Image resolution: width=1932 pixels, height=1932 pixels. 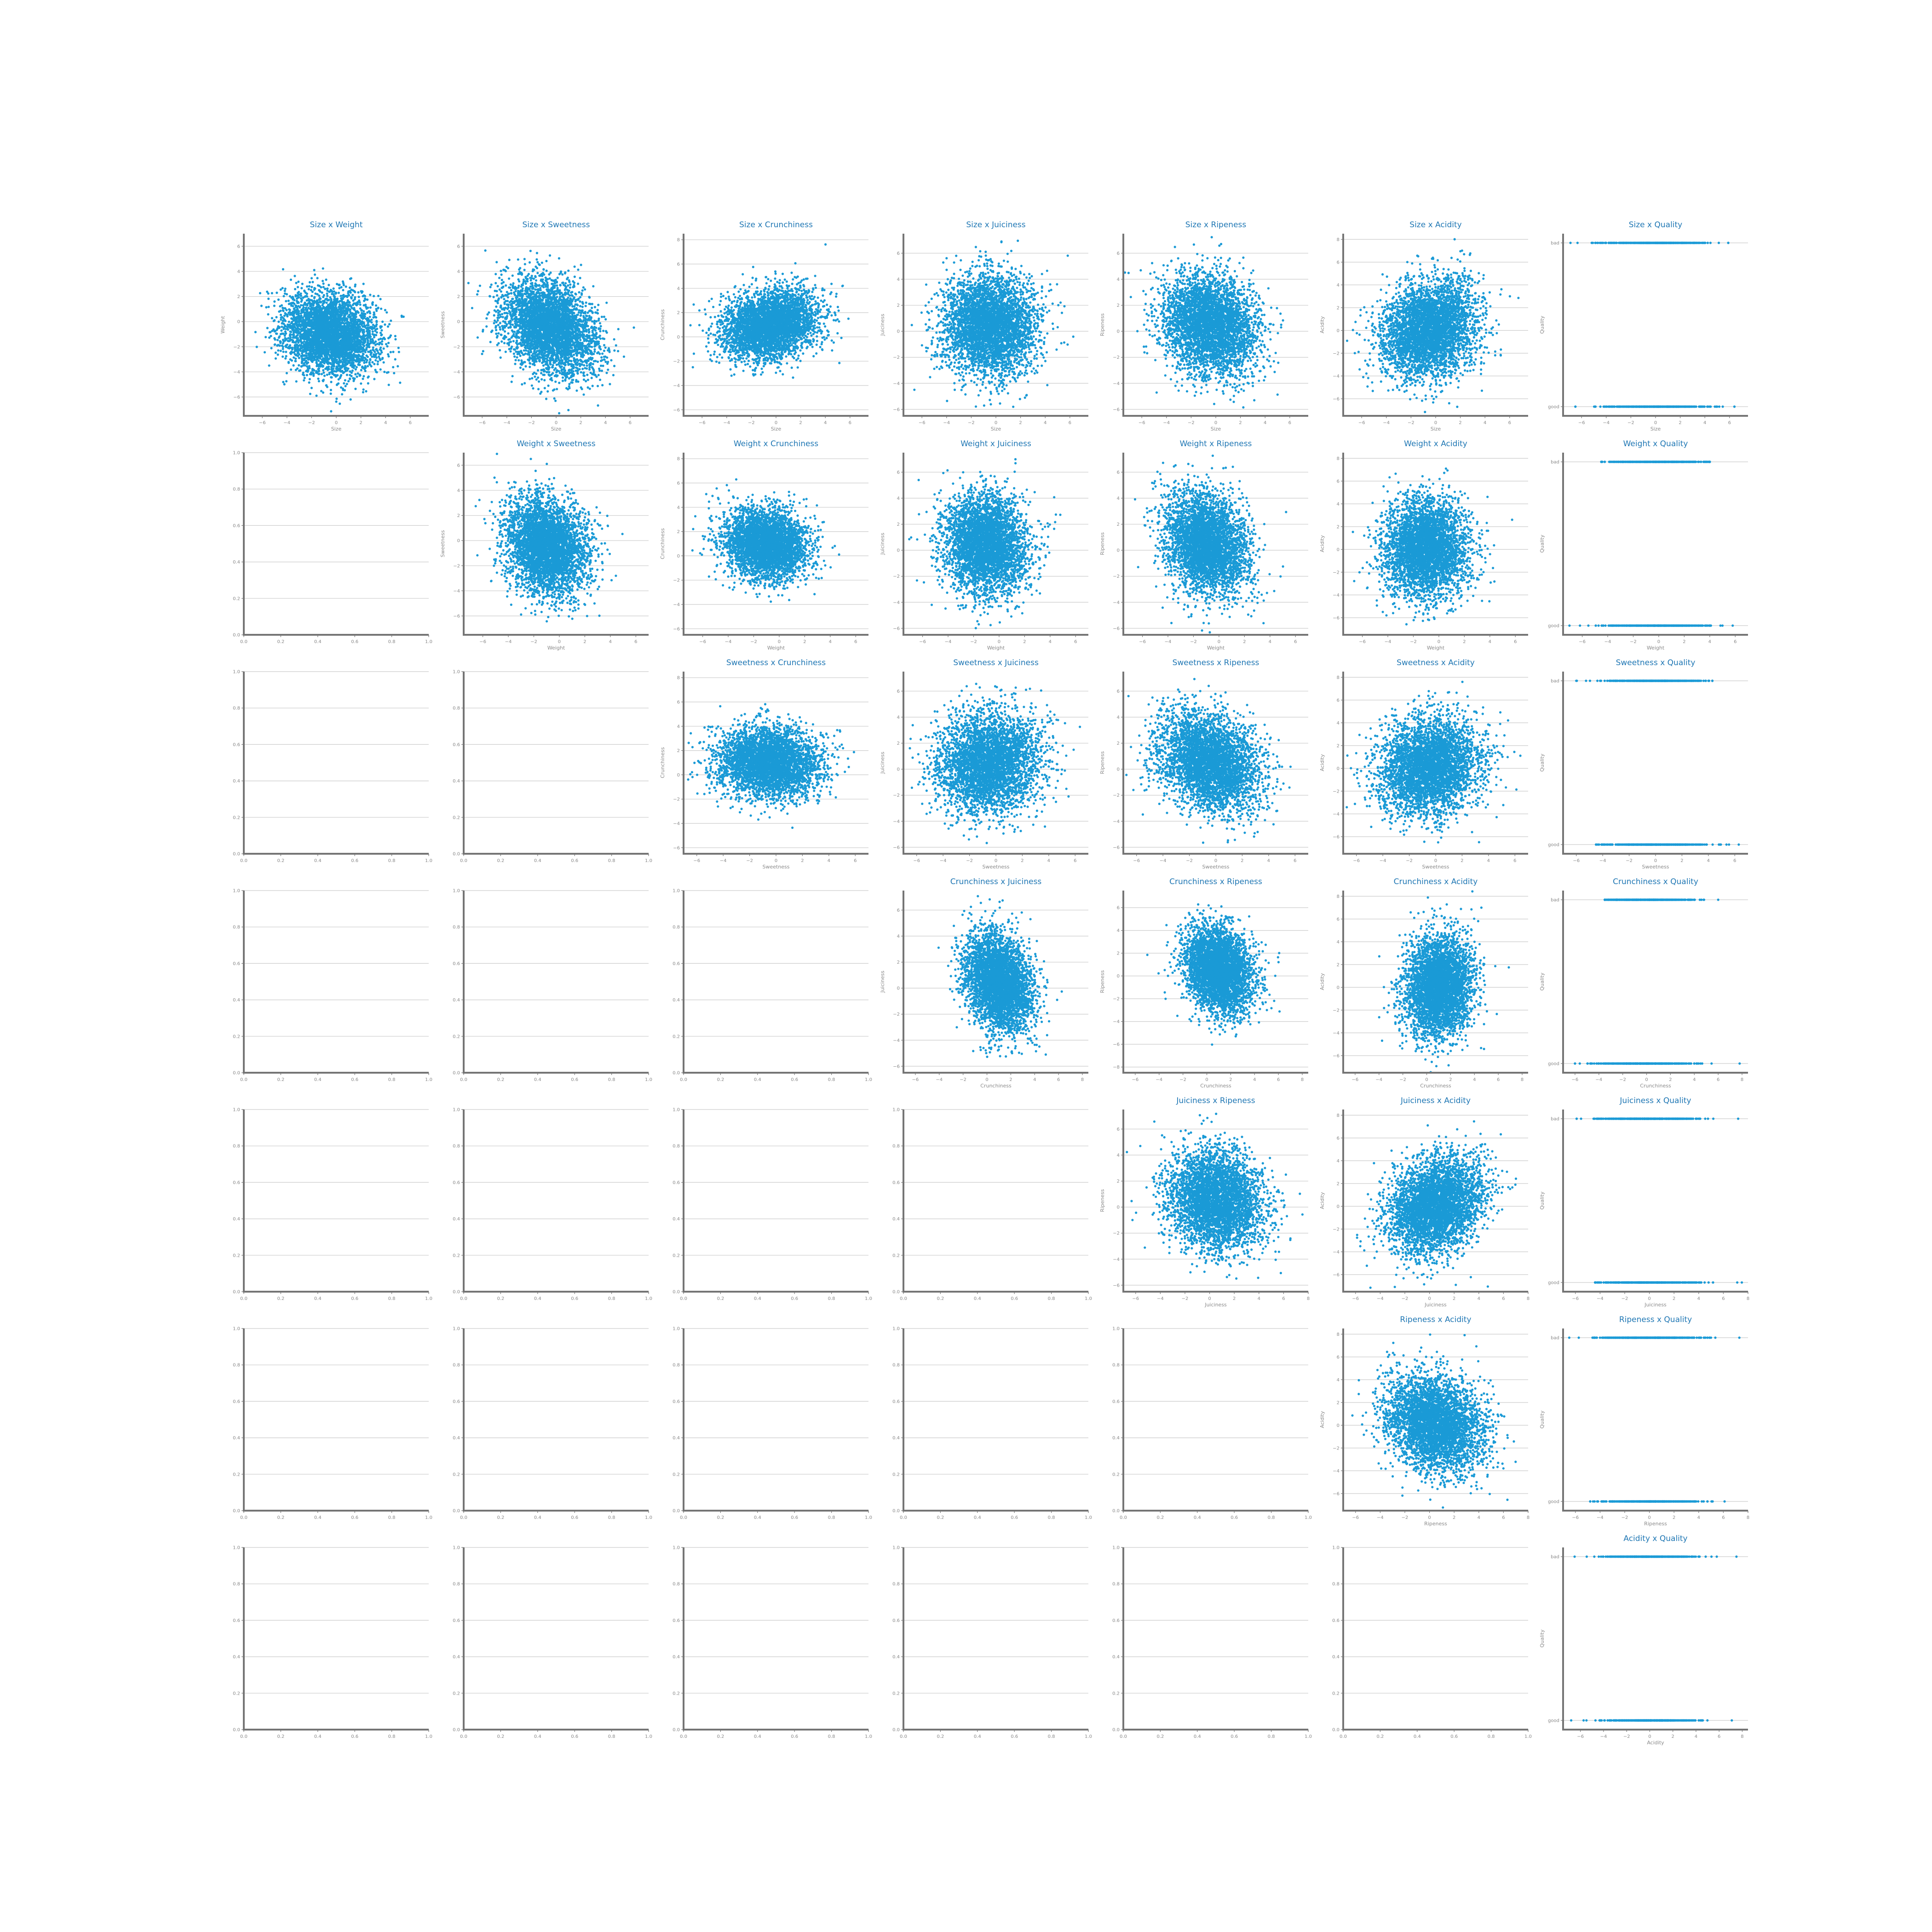 I want to click on x-tick-label: 0.4, so click(x=318, y=641).